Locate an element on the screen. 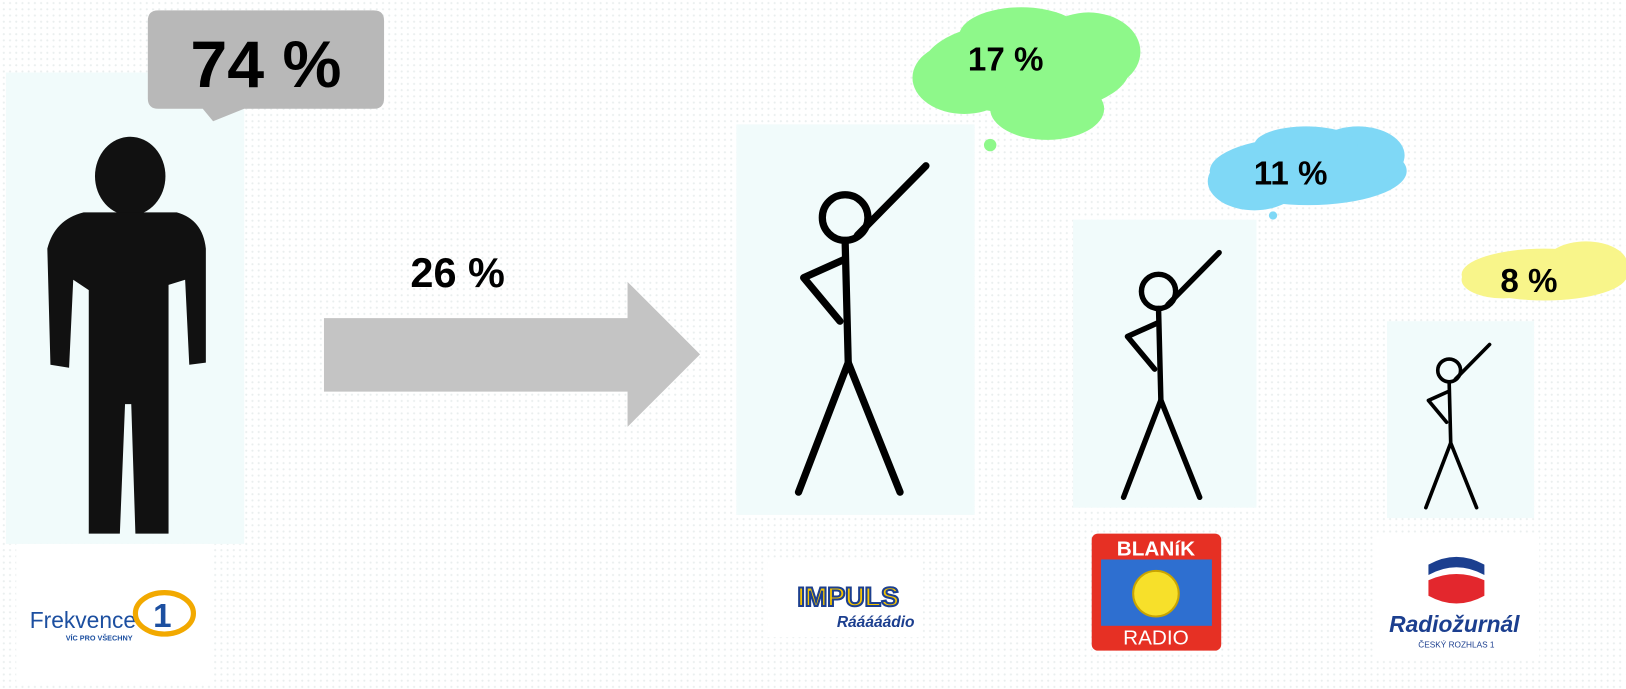 The image size is (1626, 689). silhouette is located at coordinates (126, 335).